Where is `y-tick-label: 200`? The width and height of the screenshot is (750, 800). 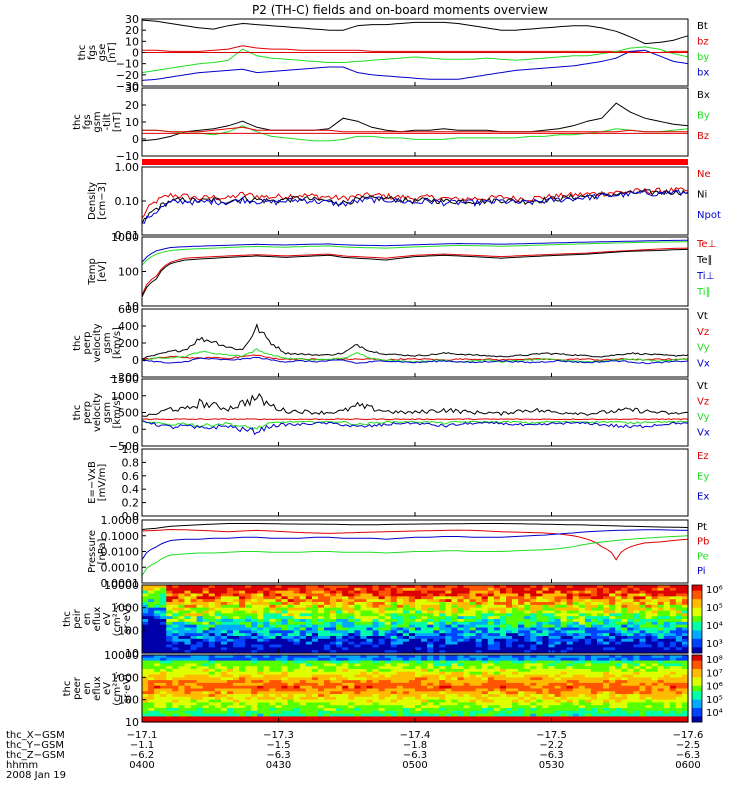
y-tick-label: 200 is located at coordinates (128, 343).